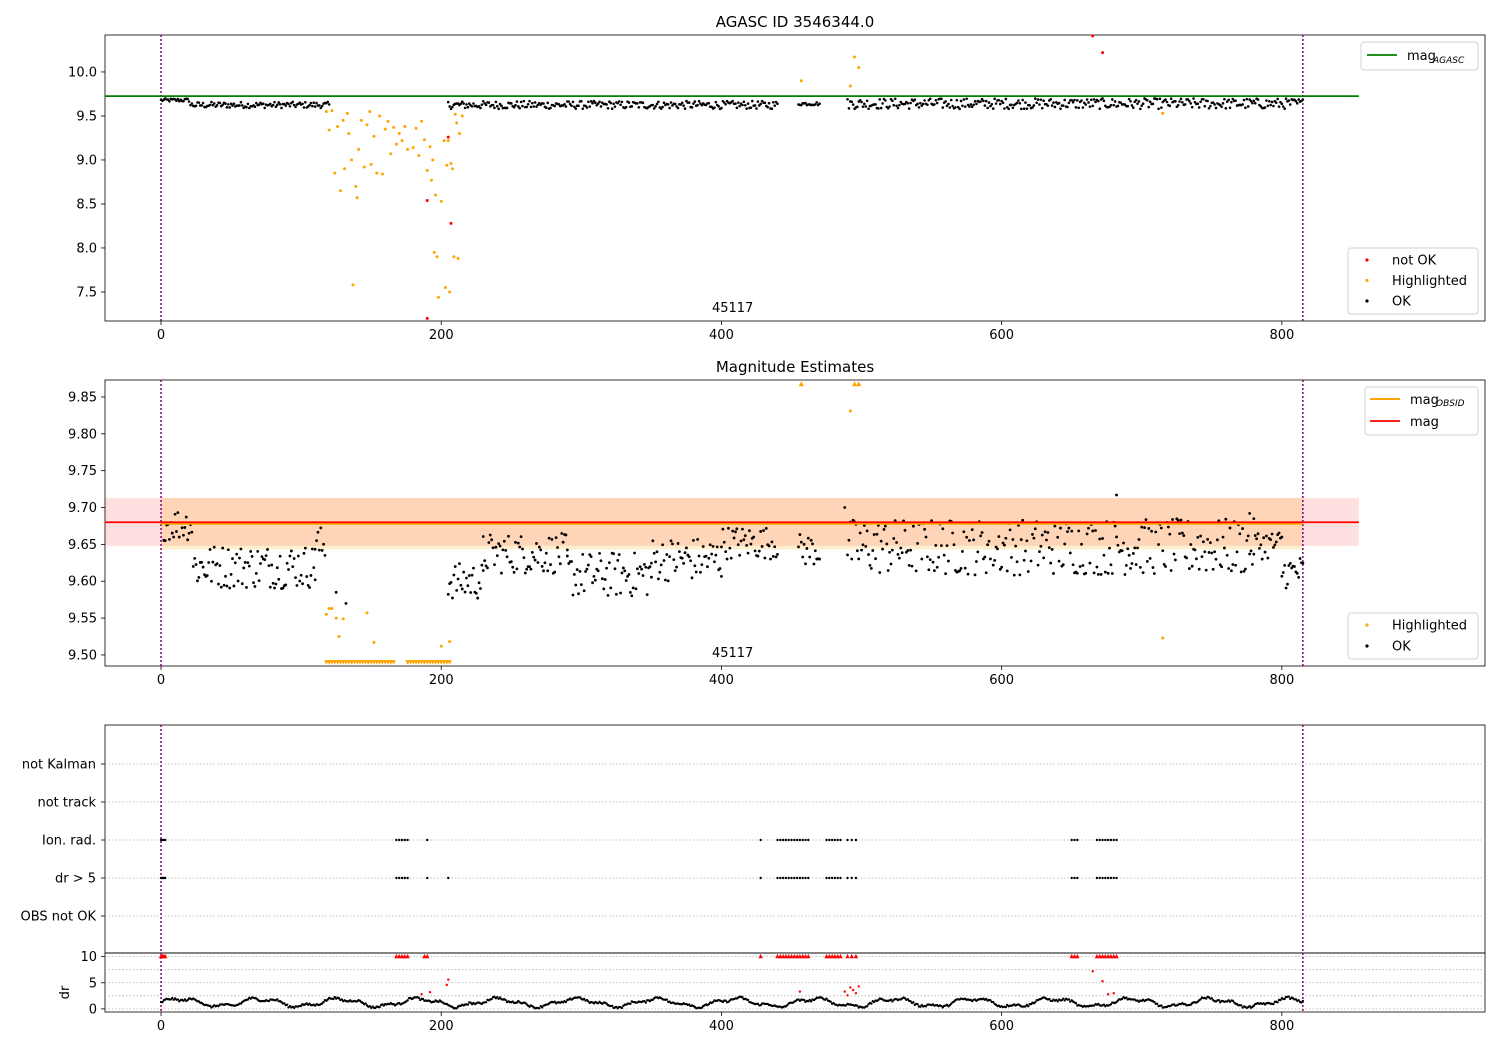 Image resolution: width=1500 pixels, height=1050 pixels. What do you see at coordinates (402, 141) in the screenshot?
I see `panel1-highlighted-point` at bounding box center [402, 141].